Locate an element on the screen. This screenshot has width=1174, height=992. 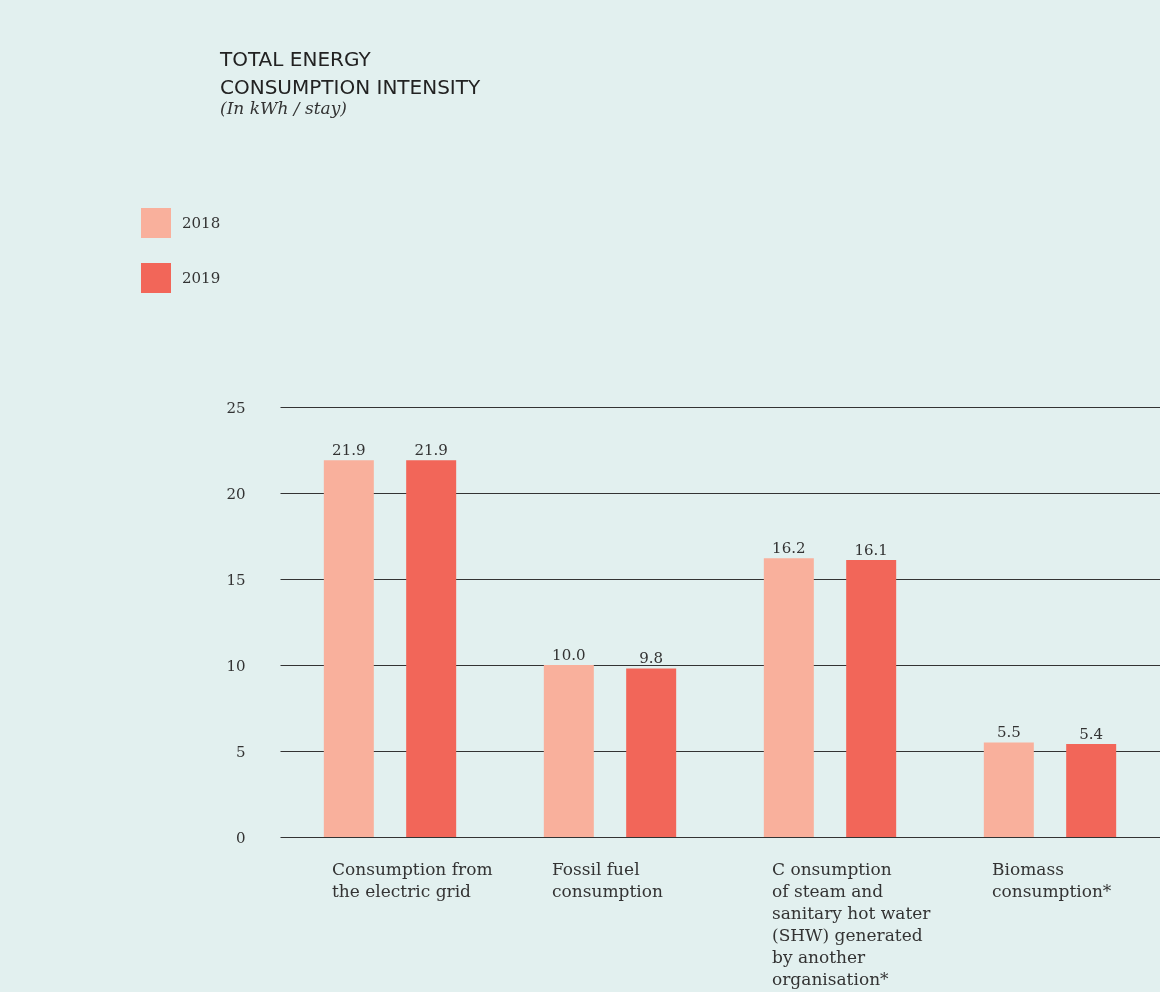
chart-subtitle: (In kWh / stay) is located at coordinates (283, 108).